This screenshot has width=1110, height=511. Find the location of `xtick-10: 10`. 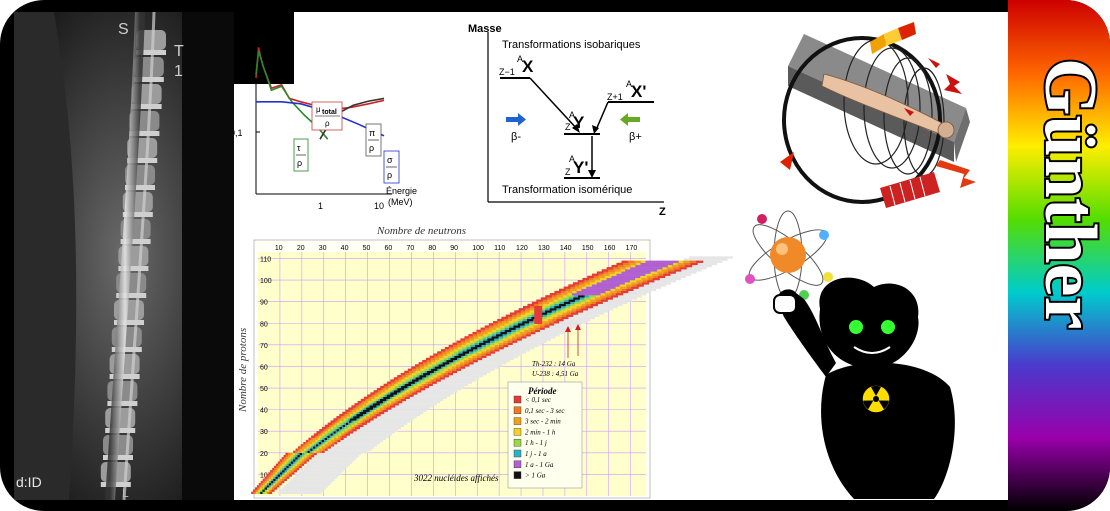

xtick-10: 10 is located at coordinates (379, 206).